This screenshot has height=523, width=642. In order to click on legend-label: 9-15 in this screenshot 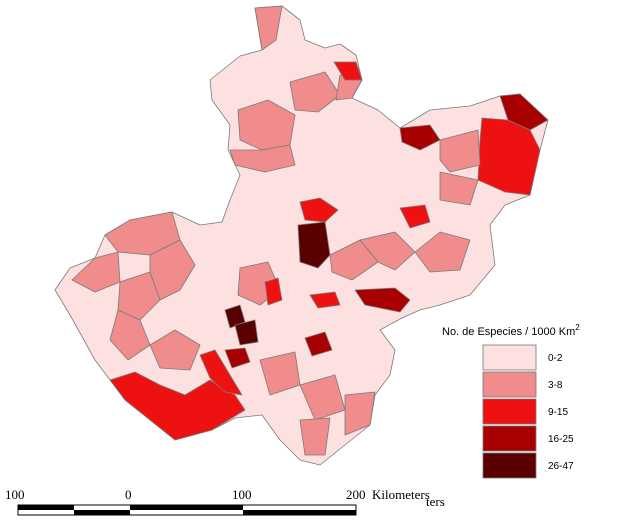, I will do `click(558, 412)`.